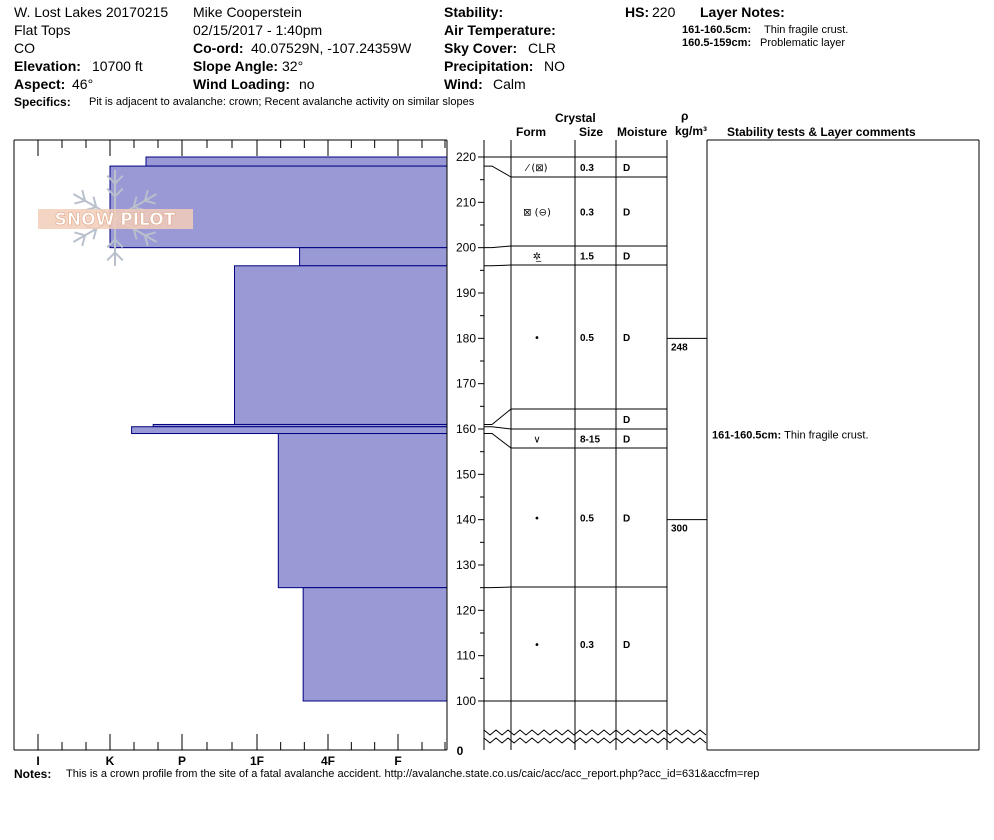 The image size is (994, 840). I want to click on stability-label: Stability:, so click(474, 12).